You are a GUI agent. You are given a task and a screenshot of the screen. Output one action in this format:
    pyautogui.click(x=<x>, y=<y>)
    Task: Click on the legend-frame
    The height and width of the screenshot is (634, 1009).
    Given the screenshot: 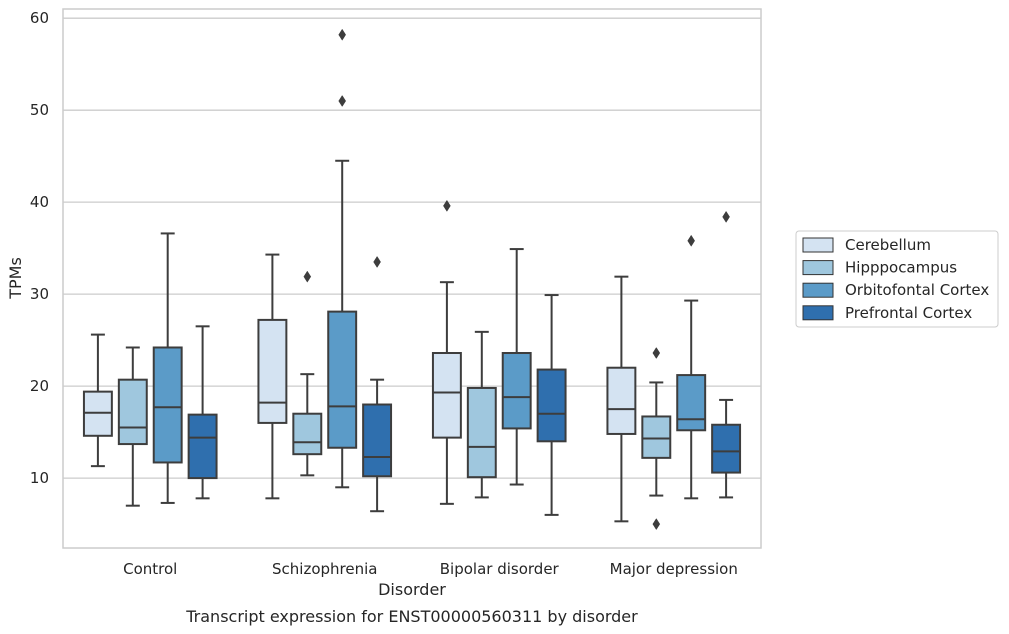 What is the action you would take?
    pyautogui.click(x=897, y=279)
    